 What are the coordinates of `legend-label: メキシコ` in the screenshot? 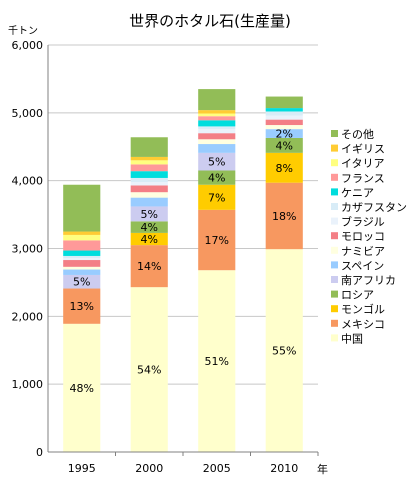 It's located at (363, 324).